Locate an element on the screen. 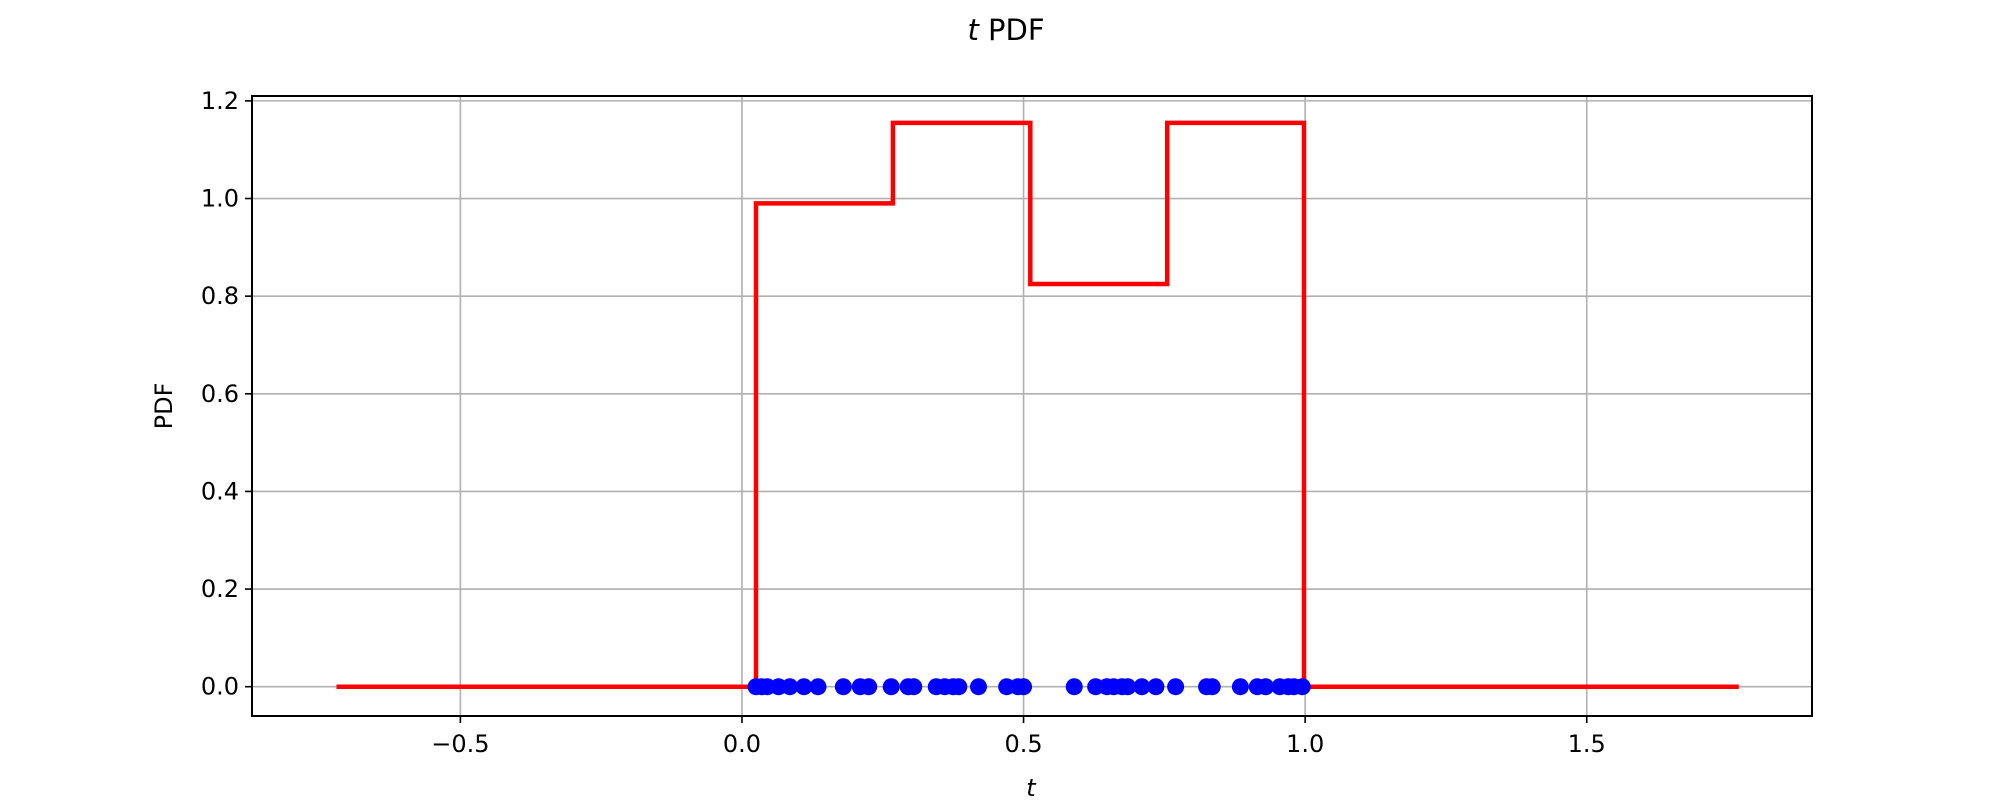 The height and width of the screenshot is (800, 2000). chart-title-text: PDF is located at coordinates (1012, 30).